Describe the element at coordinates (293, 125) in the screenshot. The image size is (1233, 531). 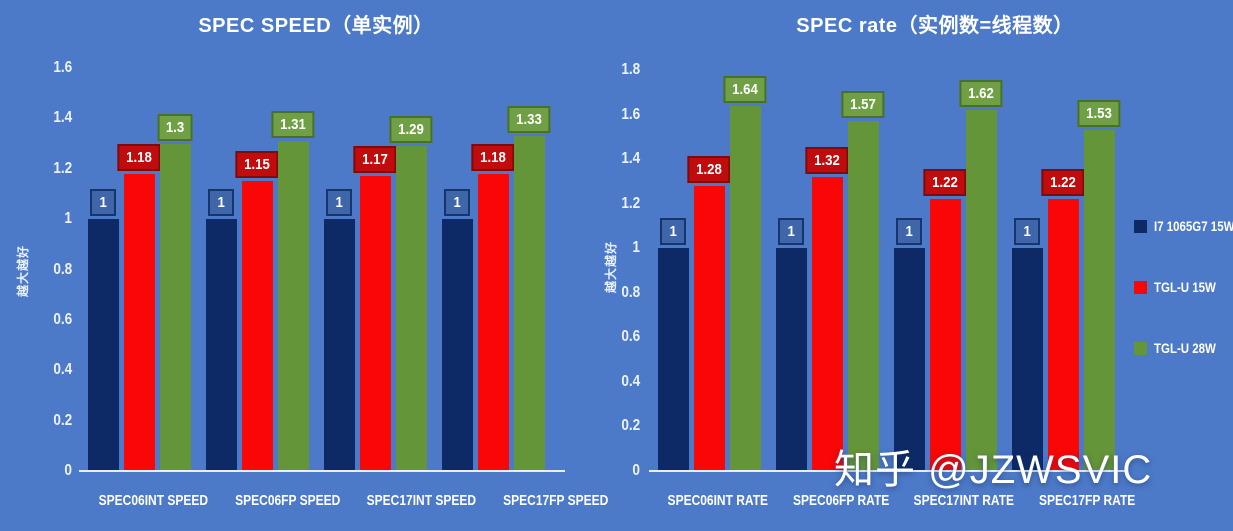
I see `bar-value-label: 1.31` at that location.